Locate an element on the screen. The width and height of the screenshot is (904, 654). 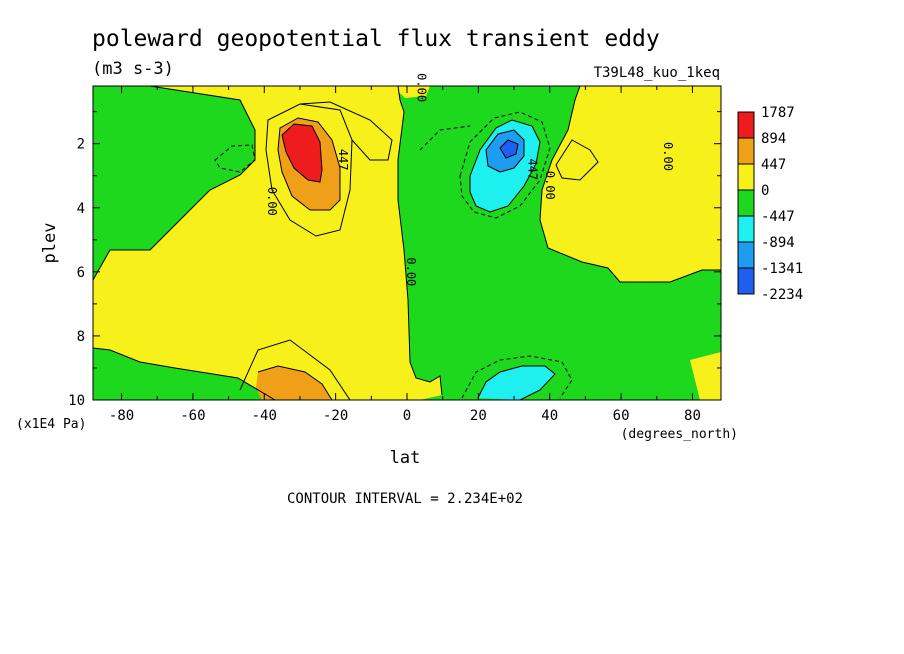
colorbar-label: -894 is located at coordinates (778, 243).